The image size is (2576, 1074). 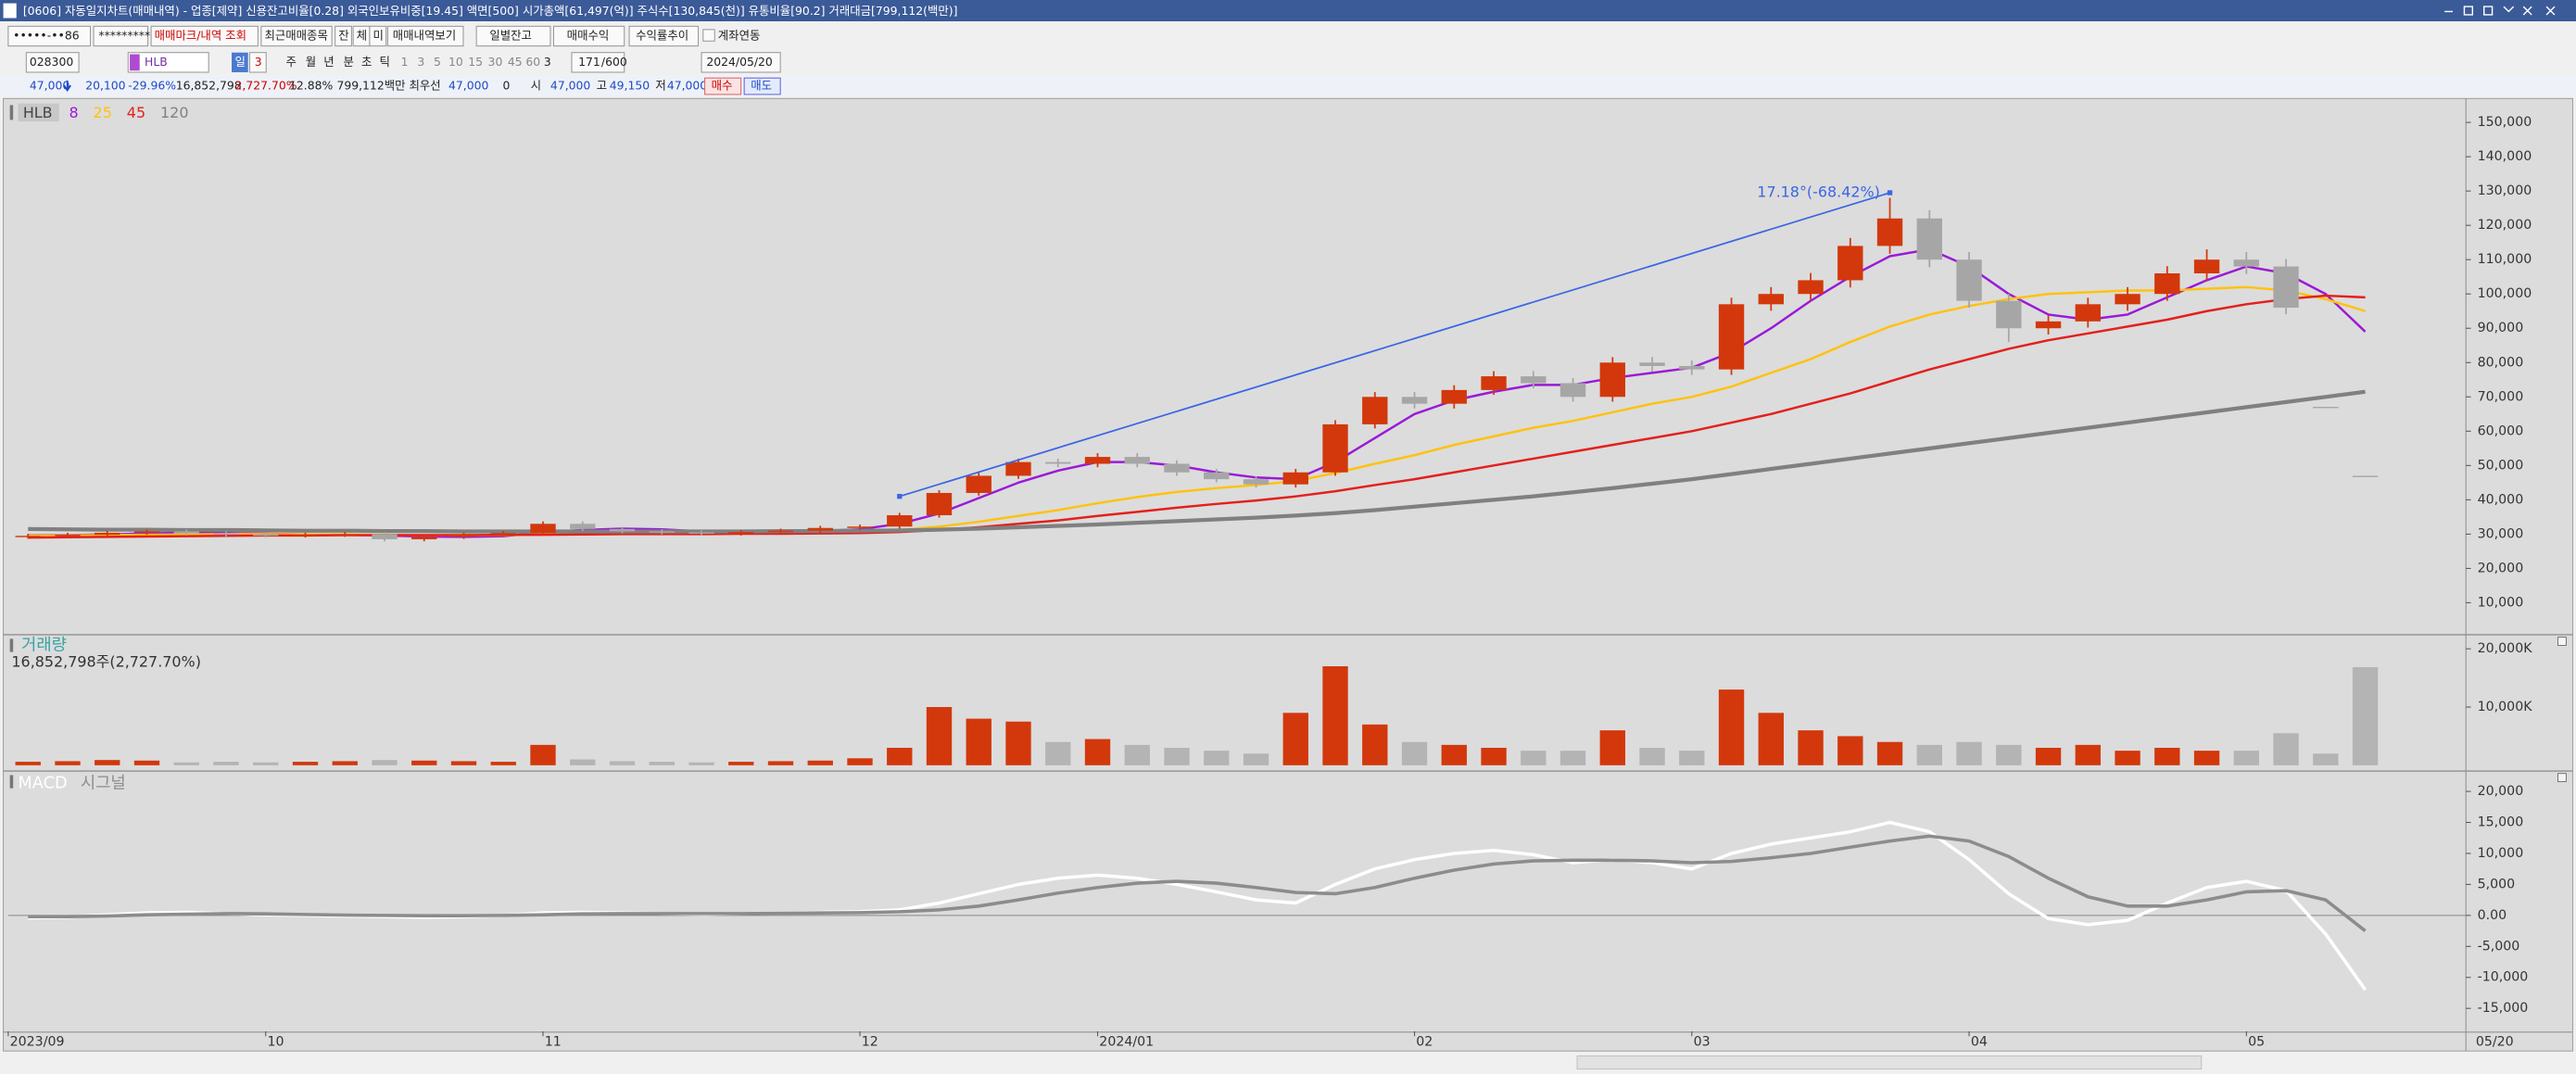 What do you see at coordinates (532, 62) in the screenshot?
I see `interval: 60` at bounding box center [532, 62].